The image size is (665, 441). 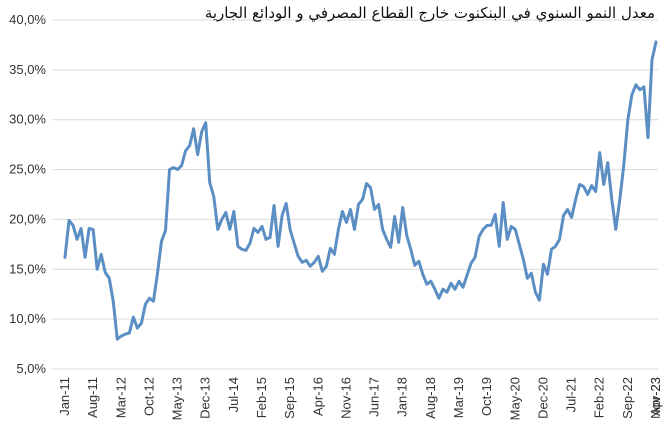 I want to click on x-tick-label: Dec-13, so click(x=205, y=398).